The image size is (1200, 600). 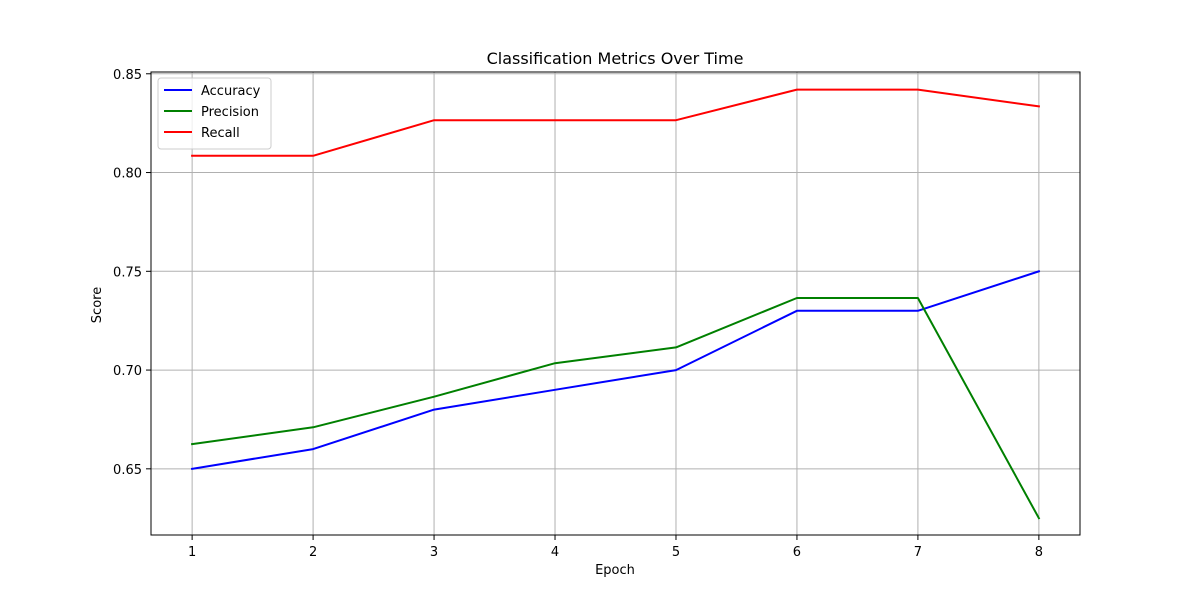 I want to click on y-tick-label: 0.80, so click(x=127, y=174).